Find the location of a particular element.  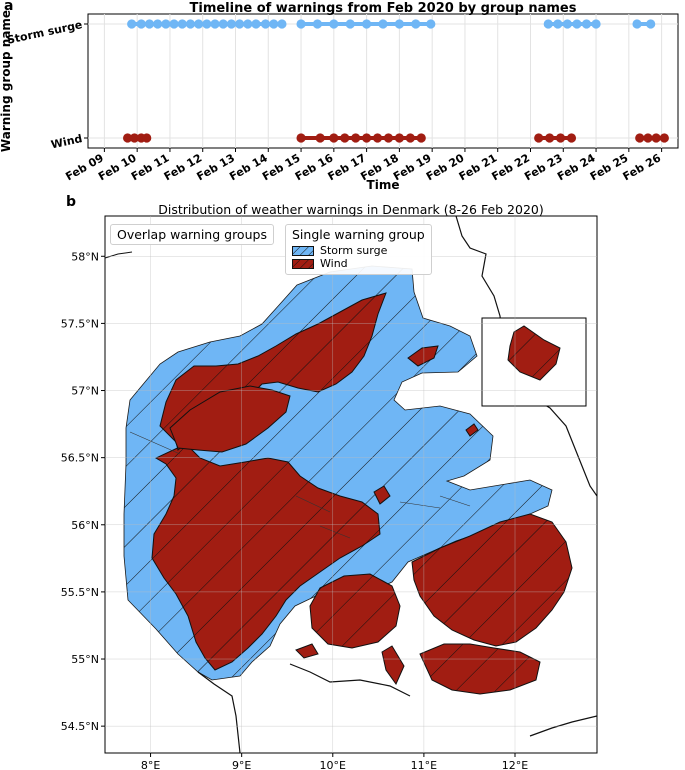

wind-legend-label: Wind is located at coordinates (334, 263).